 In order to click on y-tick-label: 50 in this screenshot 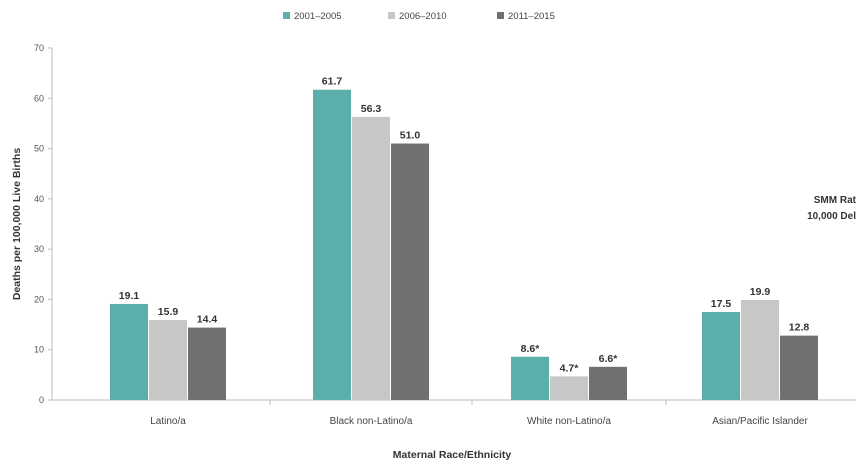, I will do `click(39, 149)`.